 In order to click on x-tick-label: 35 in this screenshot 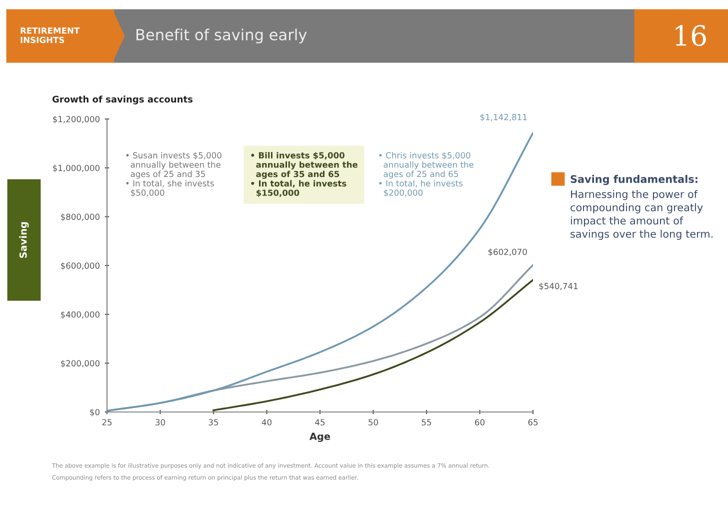, I will do `click(213, 422)`.